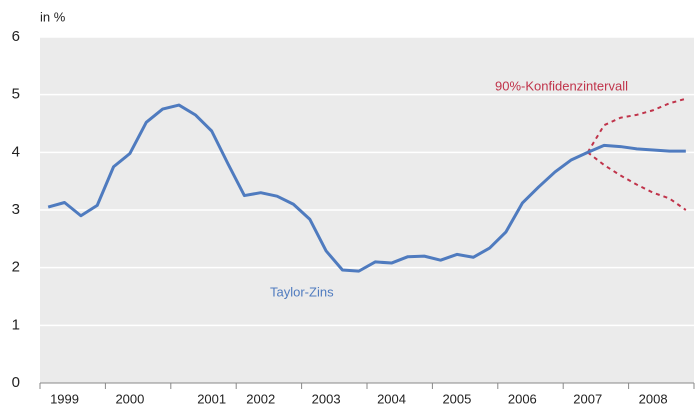 This screenshot has height=412, width=695. Describe the element at coordinates (16, 94) in the screenshot. I see `y-tick-label: 5` at that location.